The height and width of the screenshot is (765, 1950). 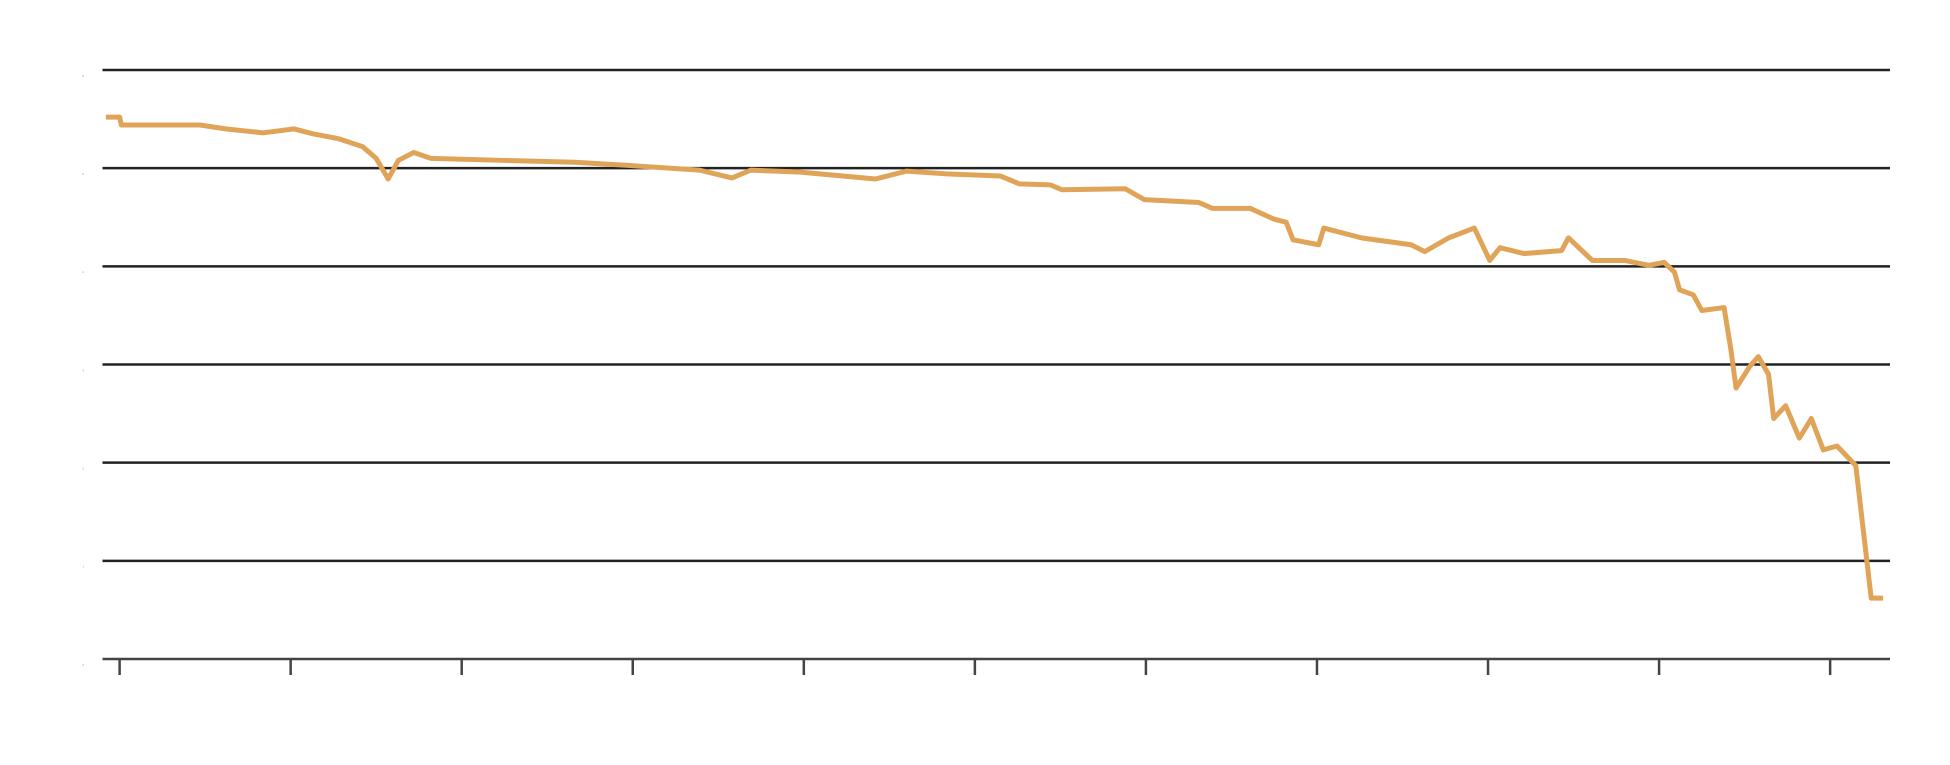 What do you see at coordinates (83, 272) in the screenshot?
I see `y-tick-label: 4` at bounding box center [83, 272].